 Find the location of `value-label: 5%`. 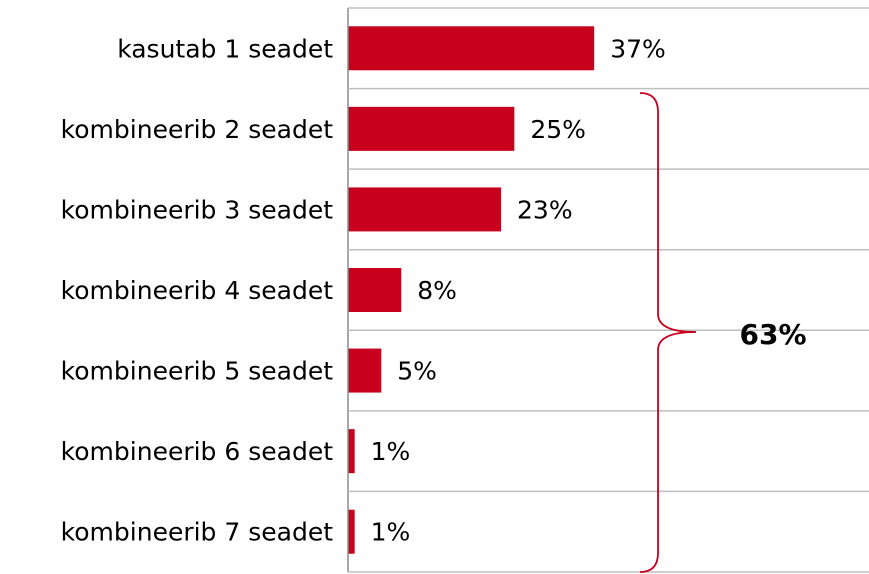

value-label: 5% is located at coordinates (417, 371).